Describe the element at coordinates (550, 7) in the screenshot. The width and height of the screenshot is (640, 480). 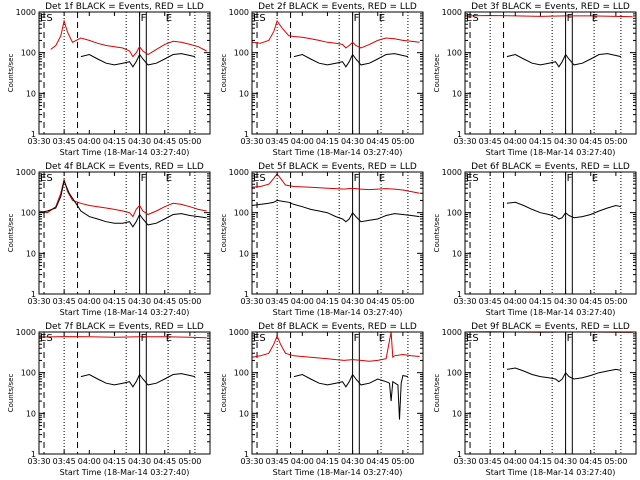
I see `chart-title: Det 3f BLACK = Events, RED = LLD` at that location.